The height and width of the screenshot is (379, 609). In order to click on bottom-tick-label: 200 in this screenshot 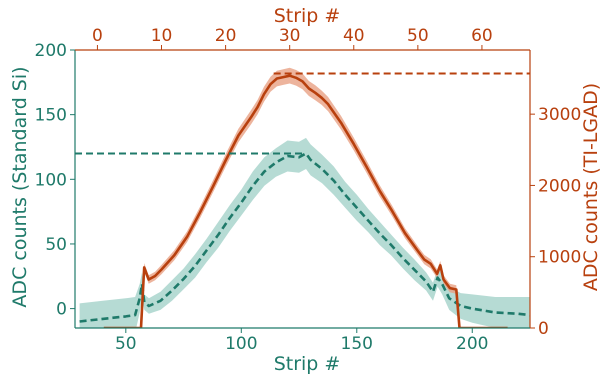, I will do `click(472, 344)`.